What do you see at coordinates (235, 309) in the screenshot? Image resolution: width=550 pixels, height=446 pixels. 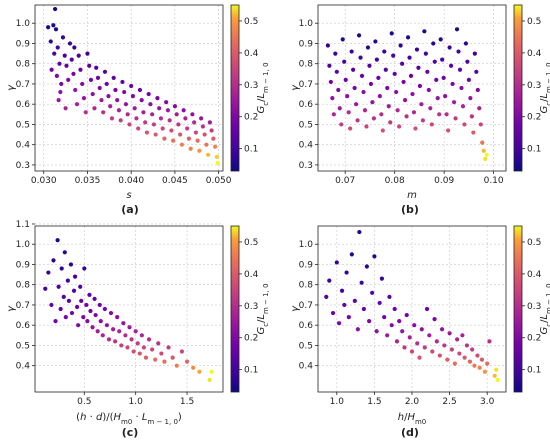 I see `colorbar-frame` at bounding box center [235, 309].